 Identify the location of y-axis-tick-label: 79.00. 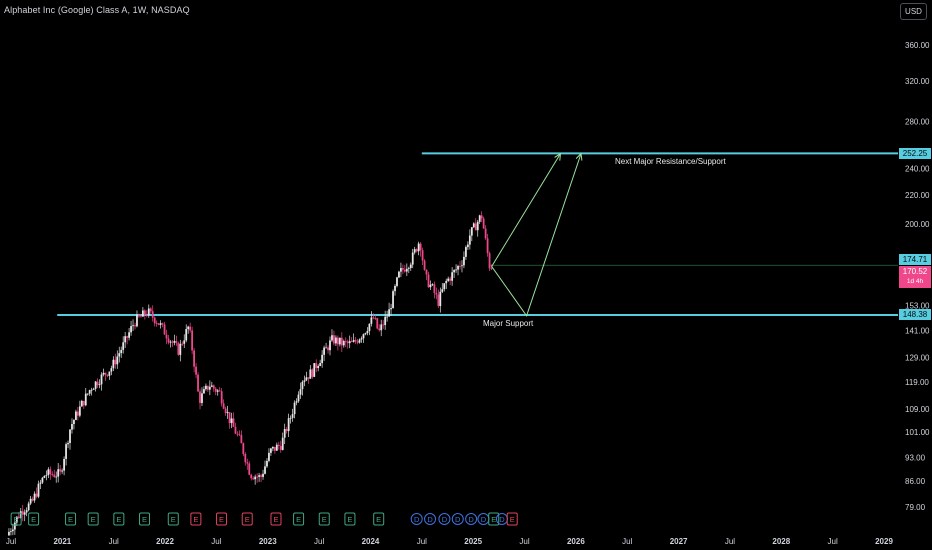
(915, 507).